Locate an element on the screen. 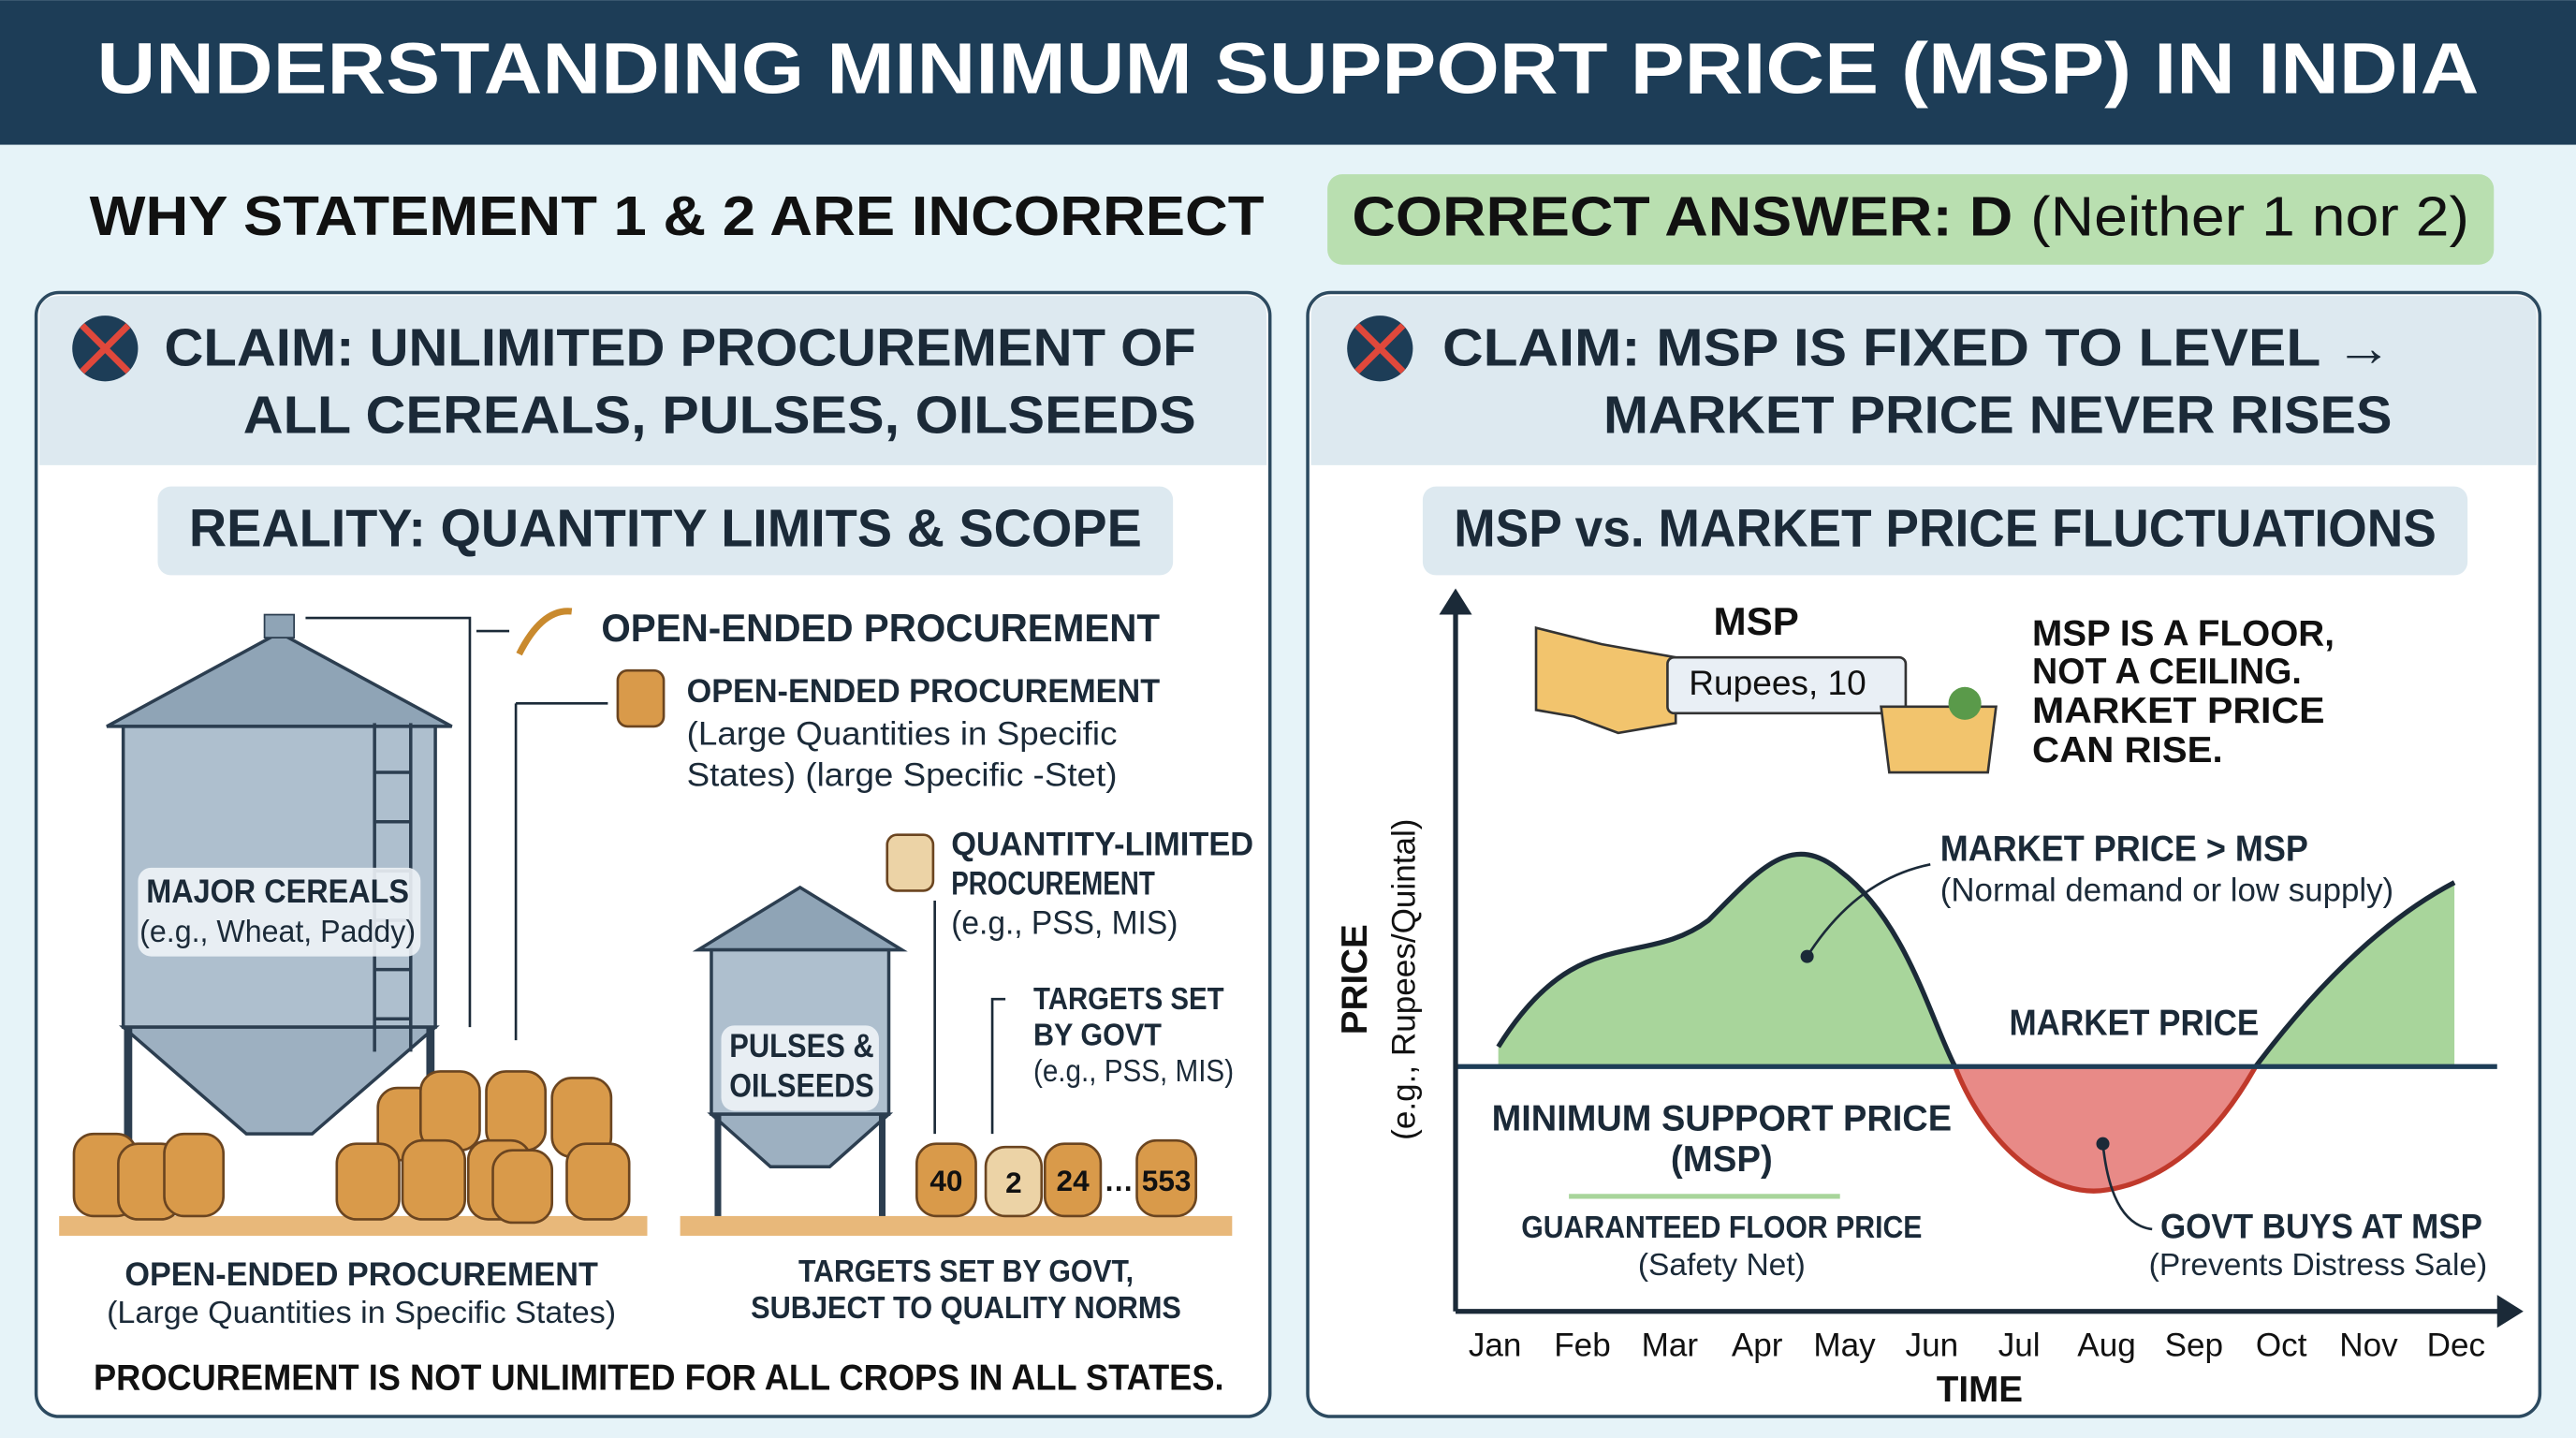 This screenshot has width=2576, height=1438. answer-label: CORRECT ANSWER: D is located at coordinates (1682, 215).